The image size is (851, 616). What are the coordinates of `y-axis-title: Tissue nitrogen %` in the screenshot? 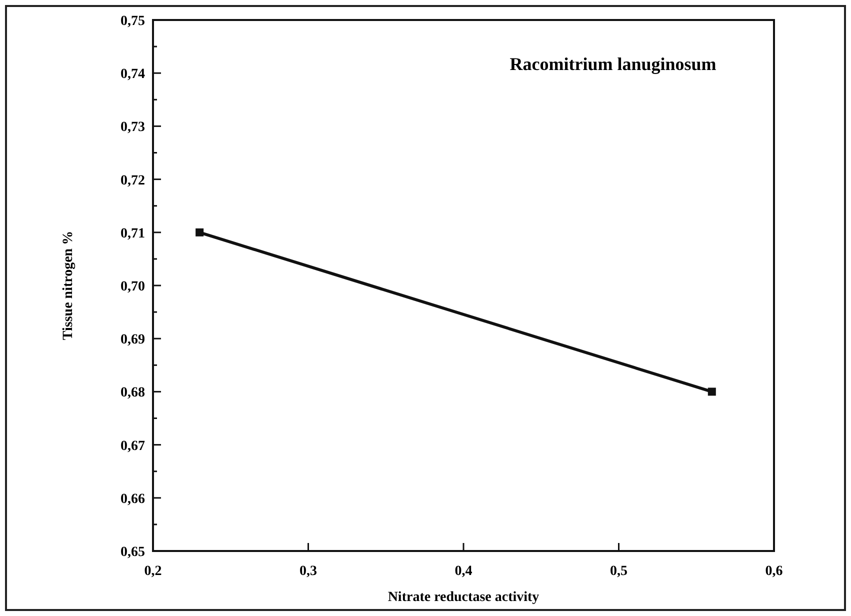 It's located at (68, 285).